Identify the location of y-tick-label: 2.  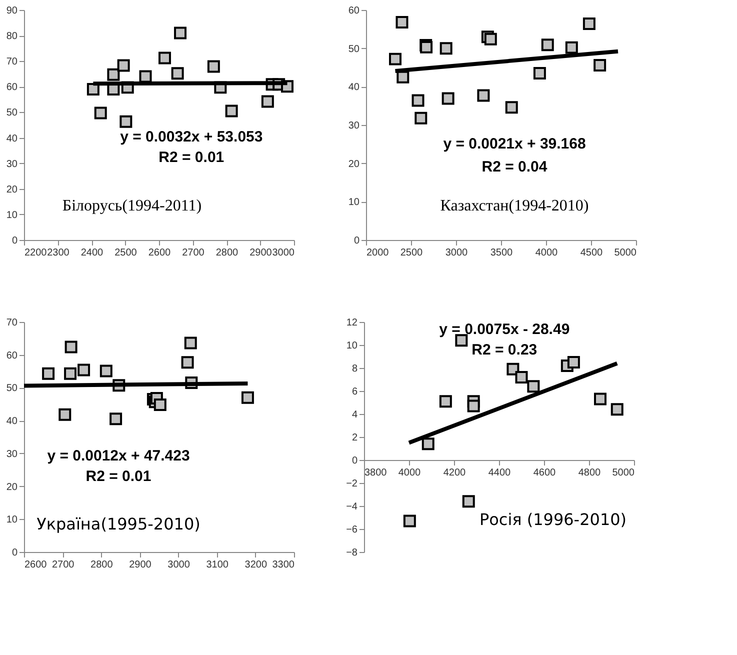
(355, 438).